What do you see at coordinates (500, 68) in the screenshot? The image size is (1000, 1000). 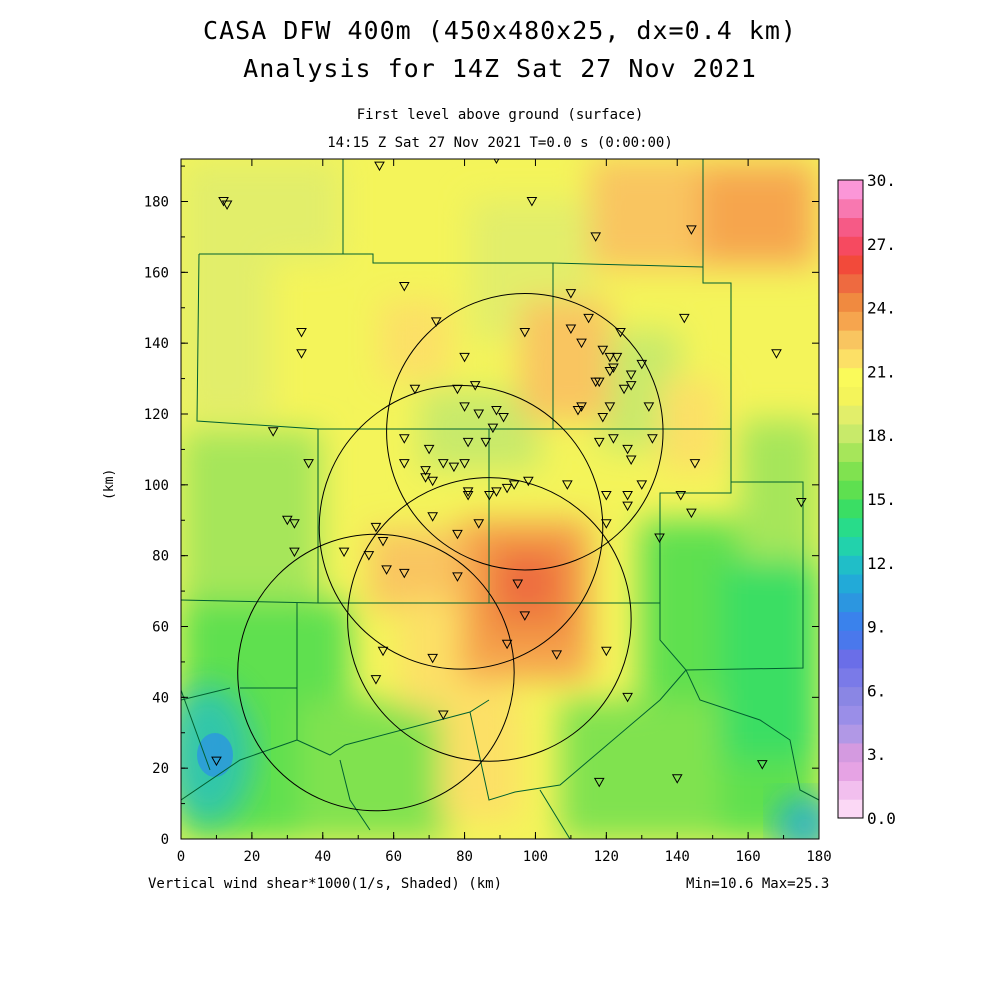 I see `plot-title-line-2: Analysis for 14Z Sat 27 Nov 2021` at bounding box center [500, 68].